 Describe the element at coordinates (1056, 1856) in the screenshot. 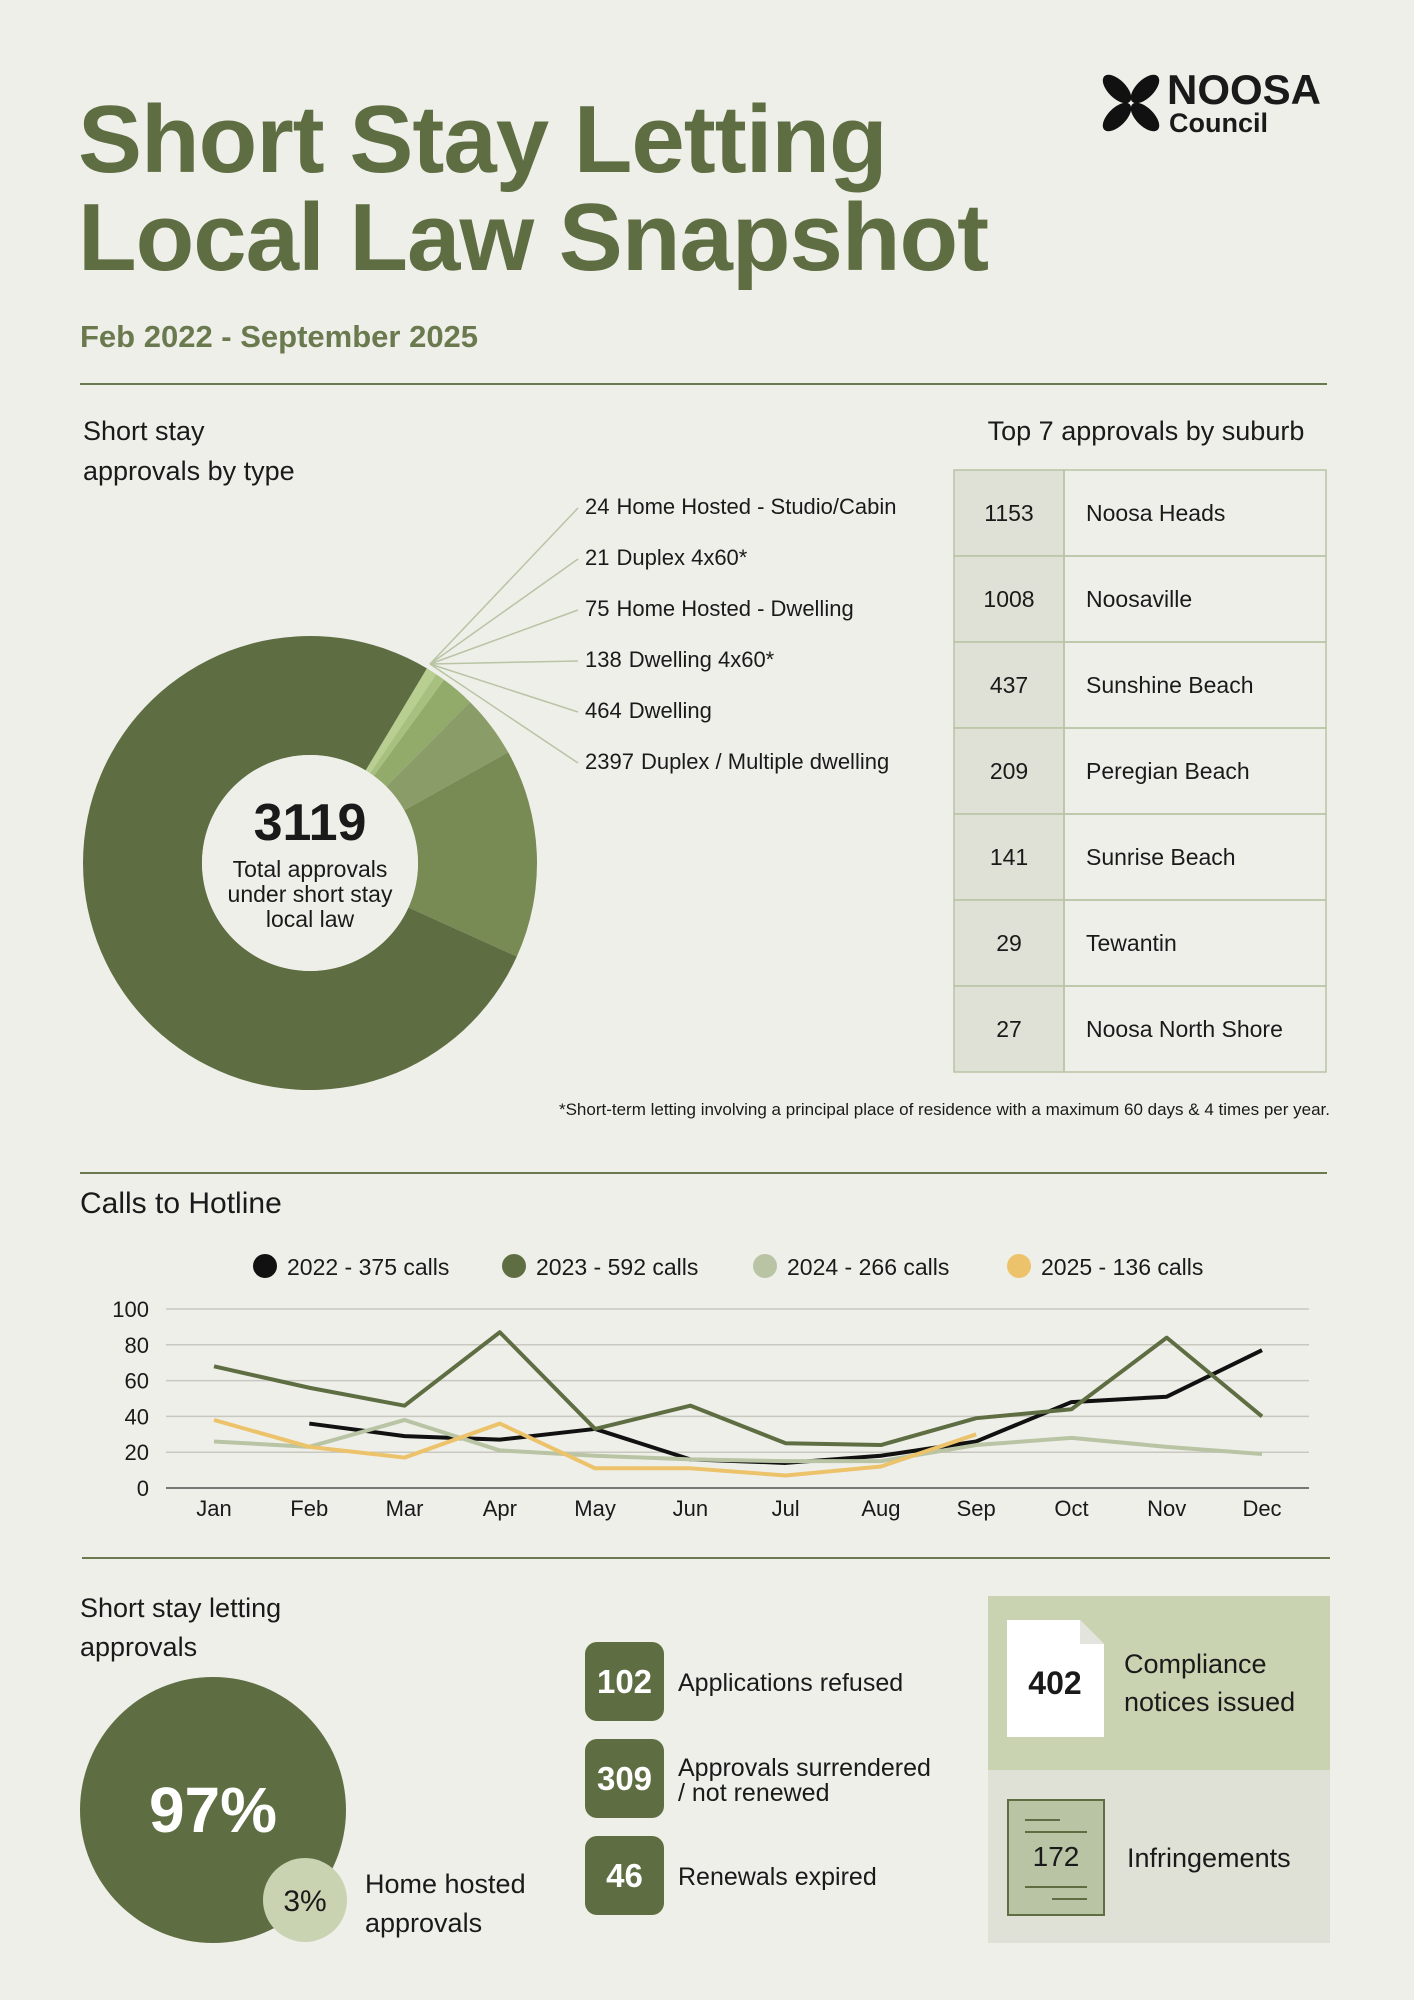

I see `compliance-value: 172` at that location.